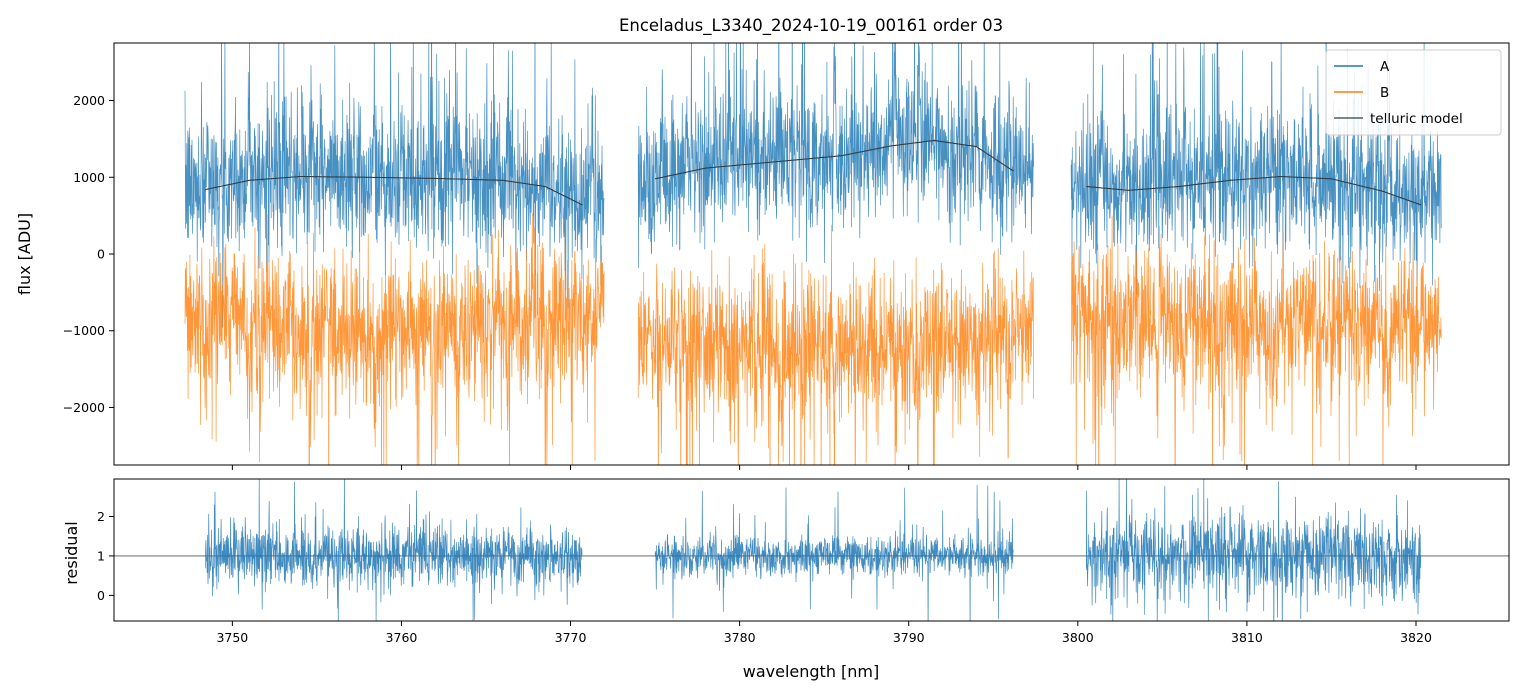 Image resolution: width=1523 pixels, height=696 pixels. What do you see at coordinates (740, 637) in the screenshot?
I see `x-tick-label-3780: 3780` at bounding box center [740, 637].